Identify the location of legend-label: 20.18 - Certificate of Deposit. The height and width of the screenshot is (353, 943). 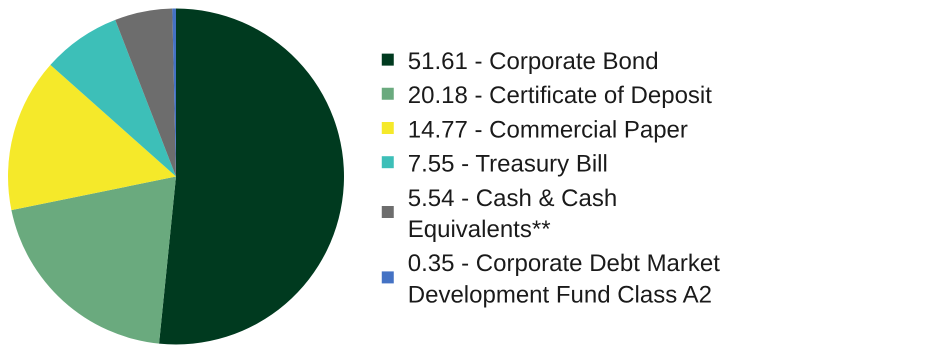
(560, 96).